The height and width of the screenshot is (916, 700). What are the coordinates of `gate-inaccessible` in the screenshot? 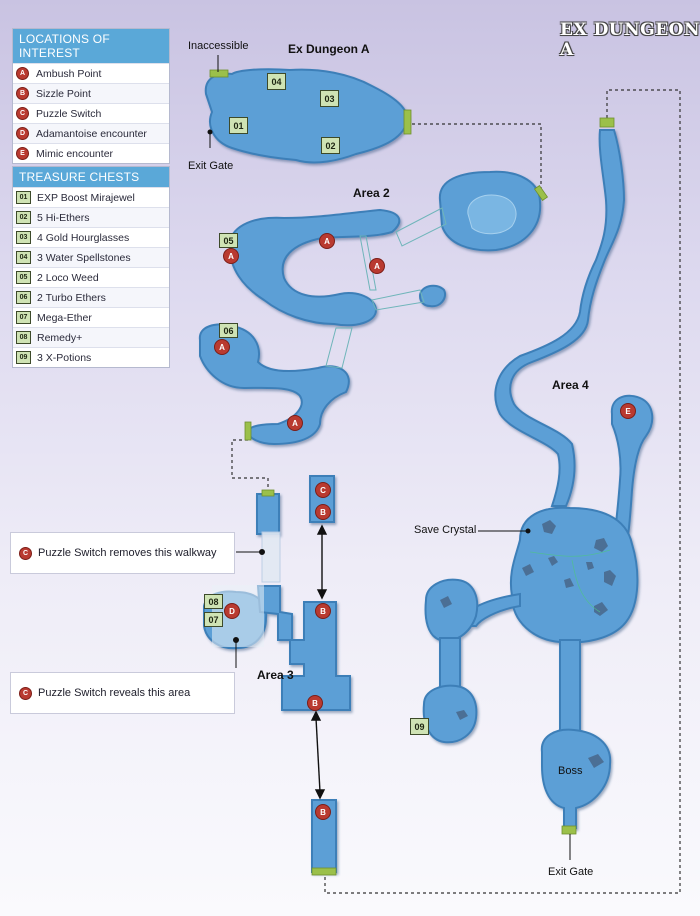 It's located at (219, 73).